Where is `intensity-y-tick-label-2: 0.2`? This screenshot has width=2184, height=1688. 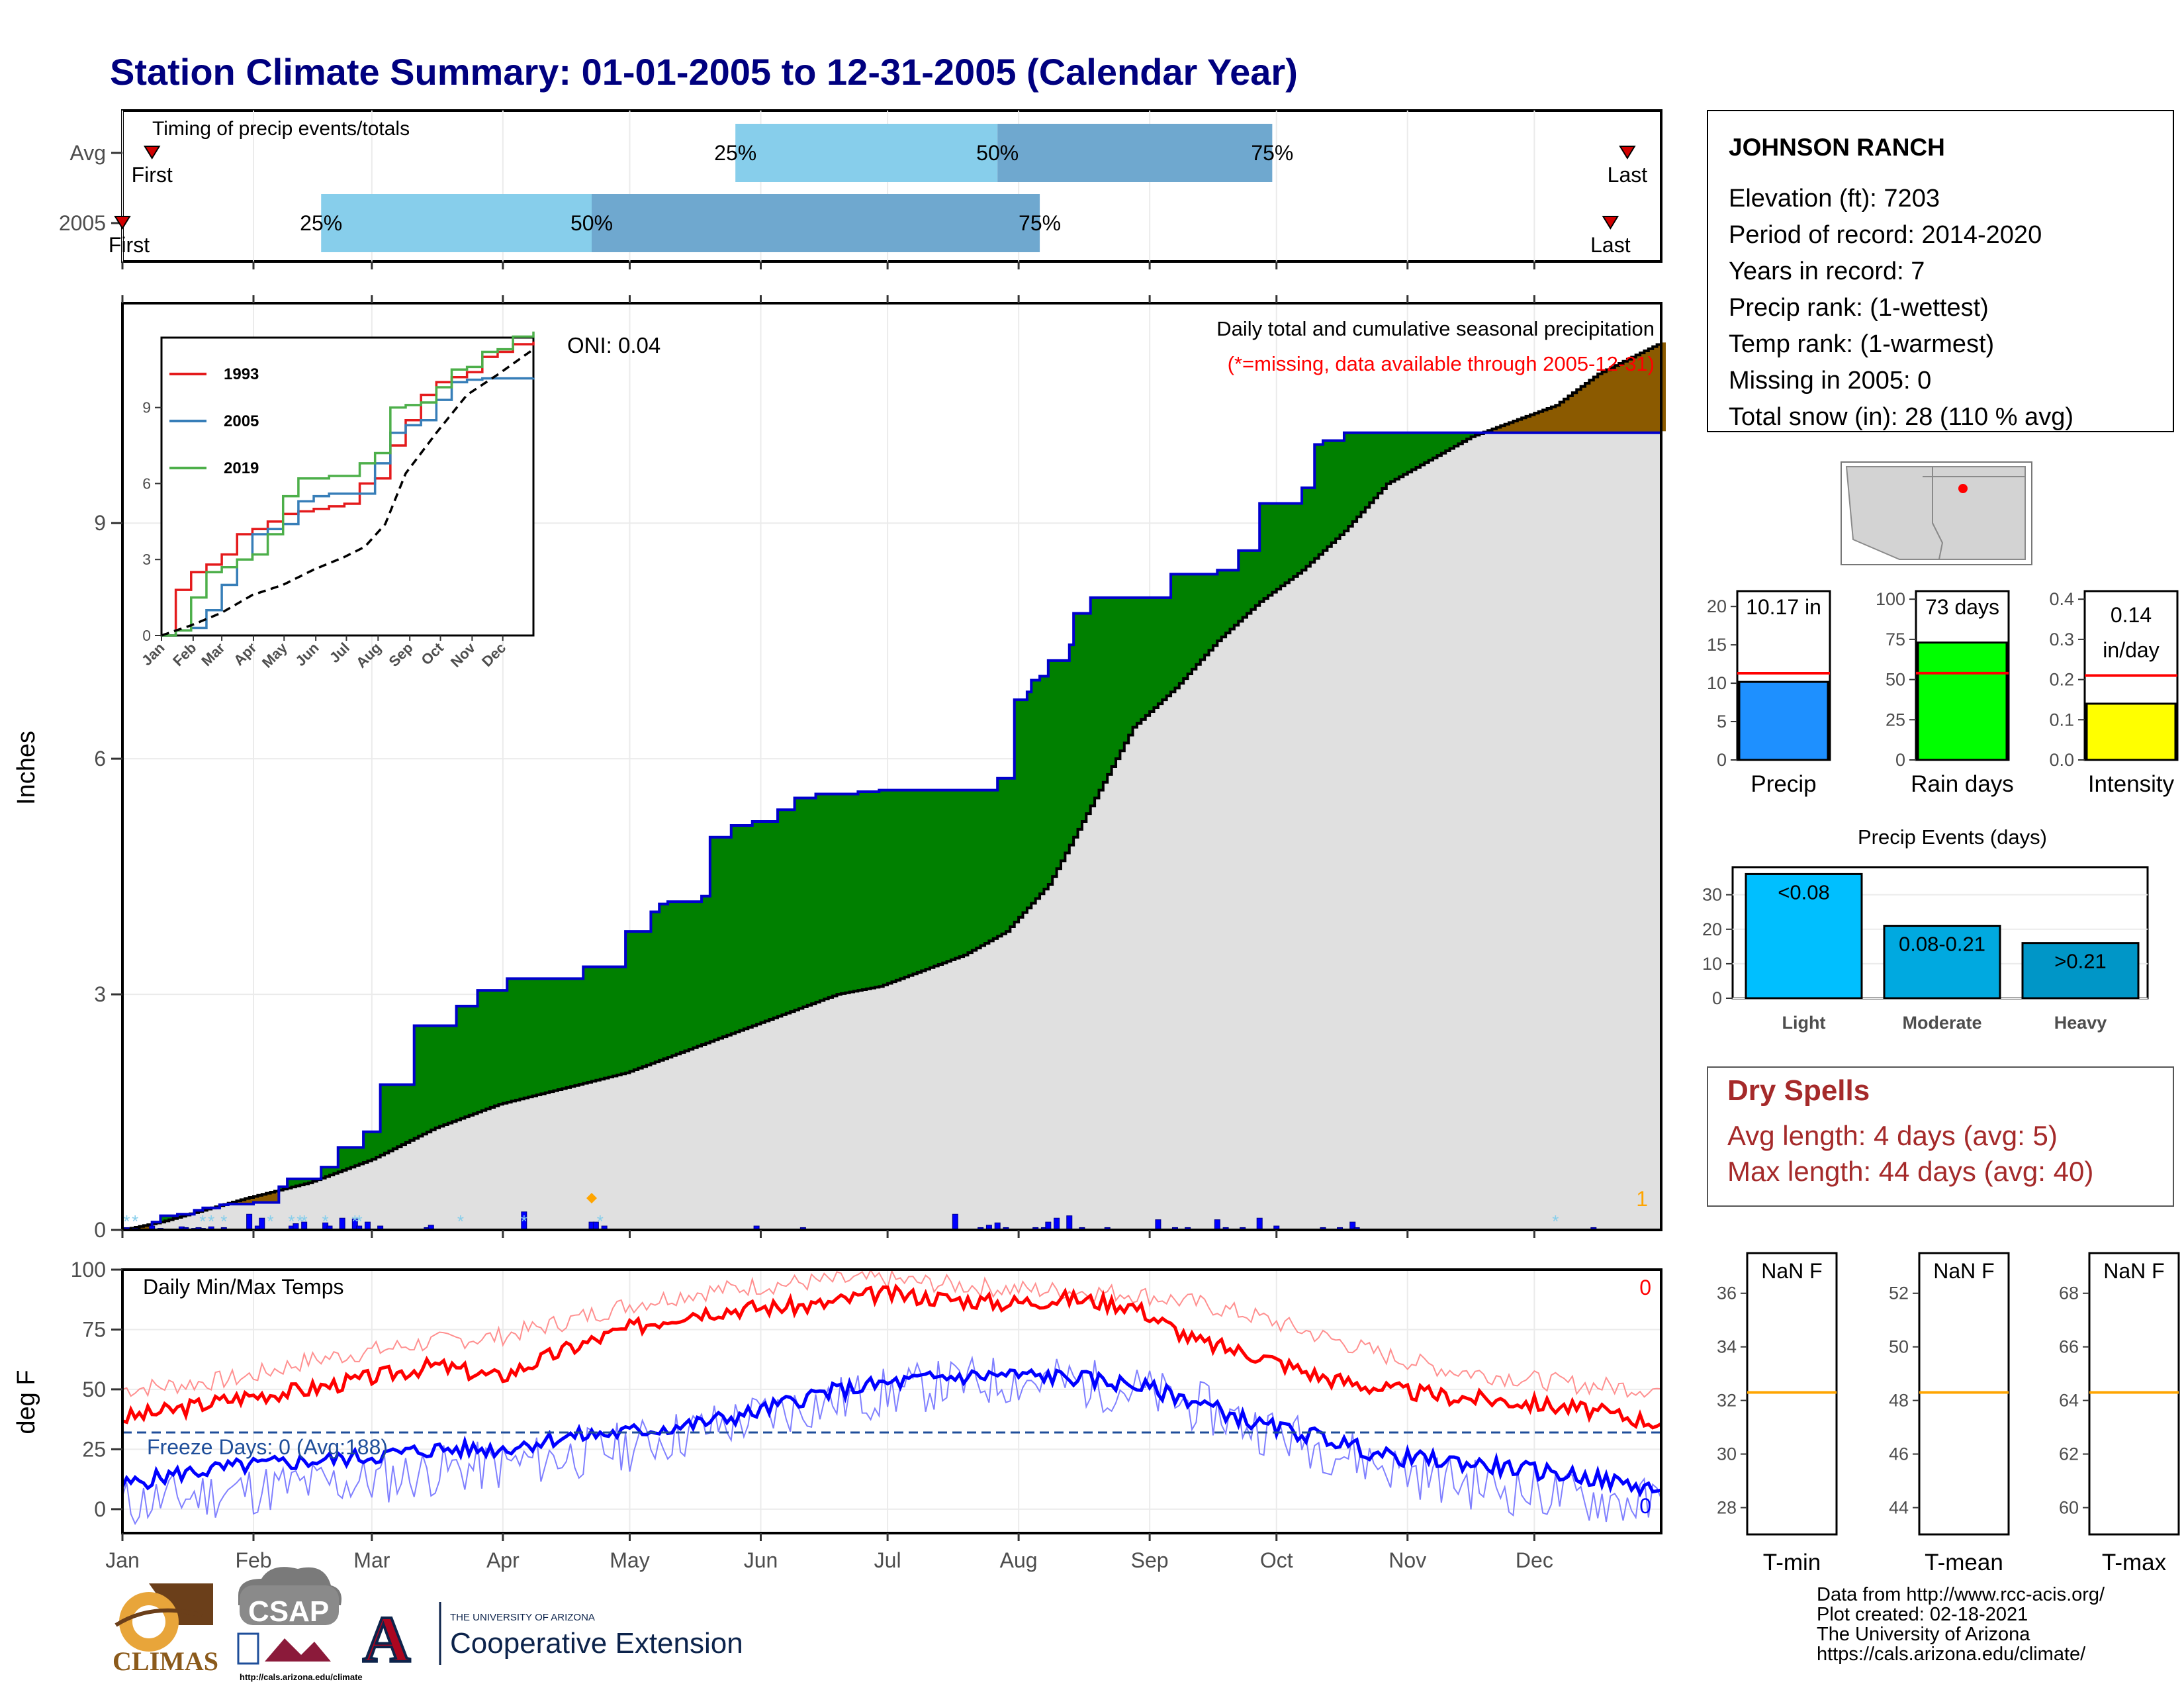
intensity-y-tick-label-2: 0.2 is located at coordinates (2061, 680).